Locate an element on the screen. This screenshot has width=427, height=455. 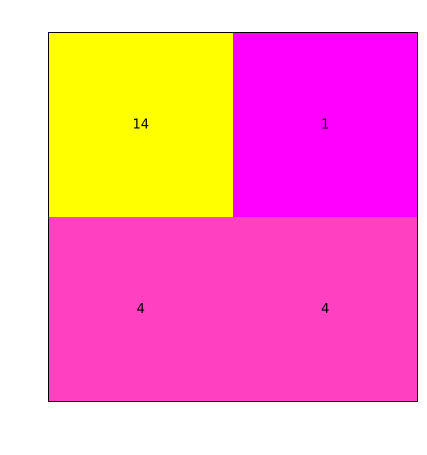
cell-value-label-r1-c0: 4 is located at coordinates (141, 309).